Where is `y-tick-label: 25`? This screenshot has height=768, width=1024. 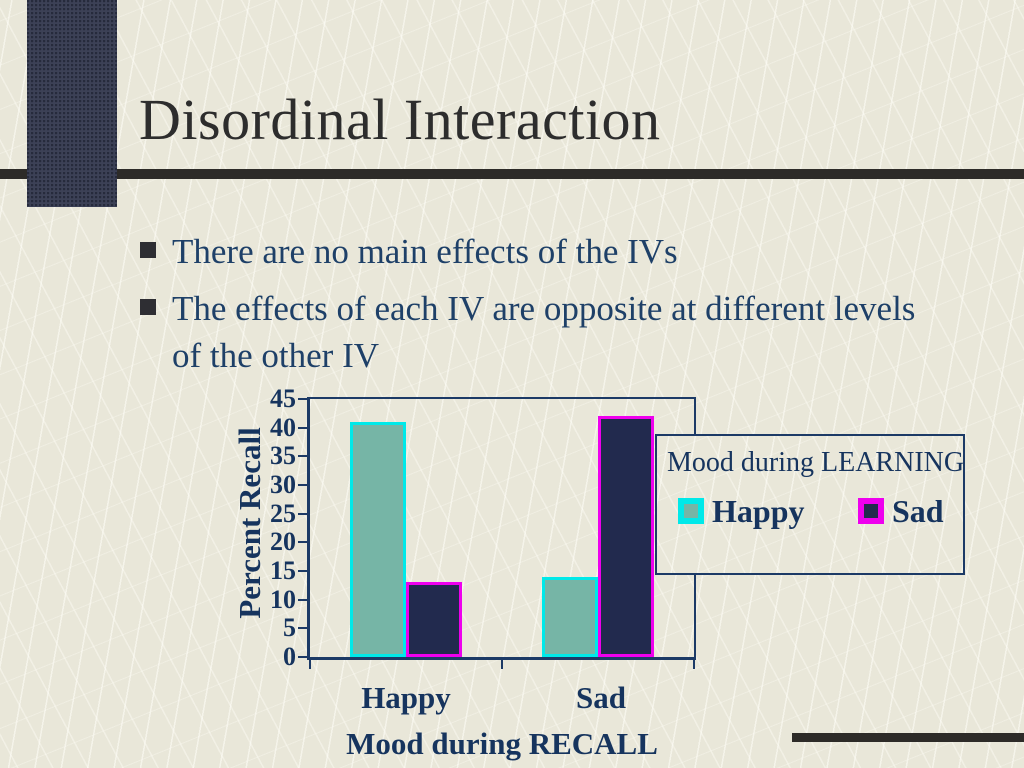 y-tick-label: 25 is located at coordinates (283, 513).